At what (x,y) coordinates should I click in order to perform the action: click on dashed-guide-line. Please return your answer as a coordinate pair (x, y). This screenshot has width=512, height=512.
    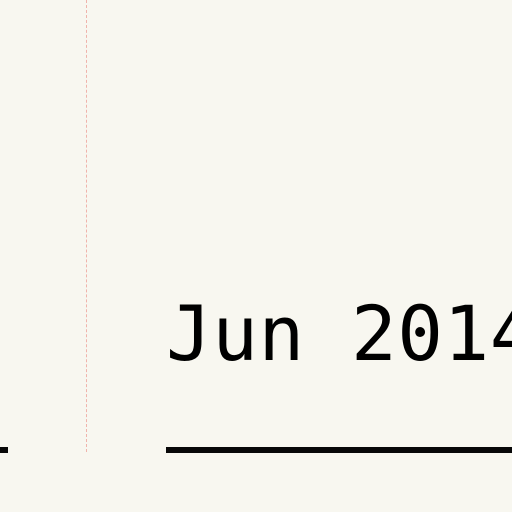
    Looking at the image, I should click on (86, 226).